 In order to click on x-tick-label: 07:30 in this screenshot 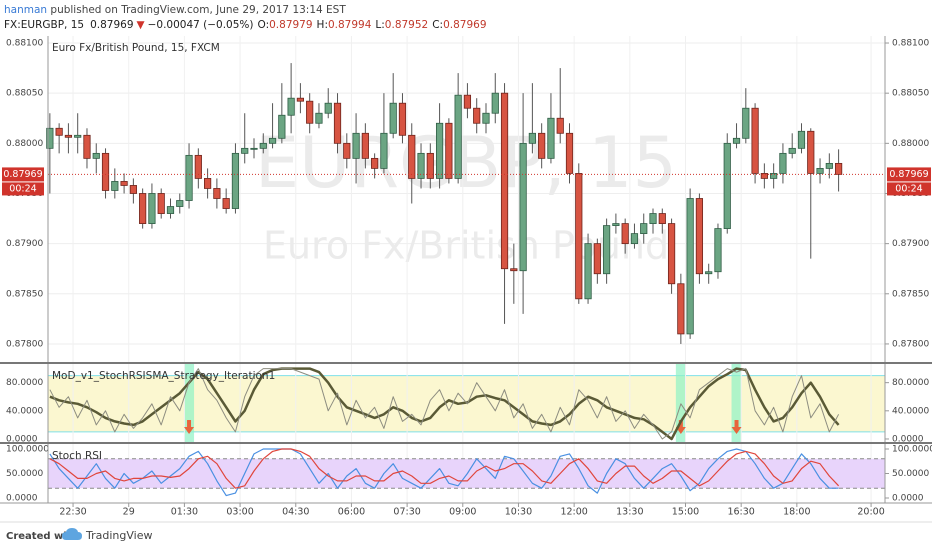, I will do `click(406, 512)`.